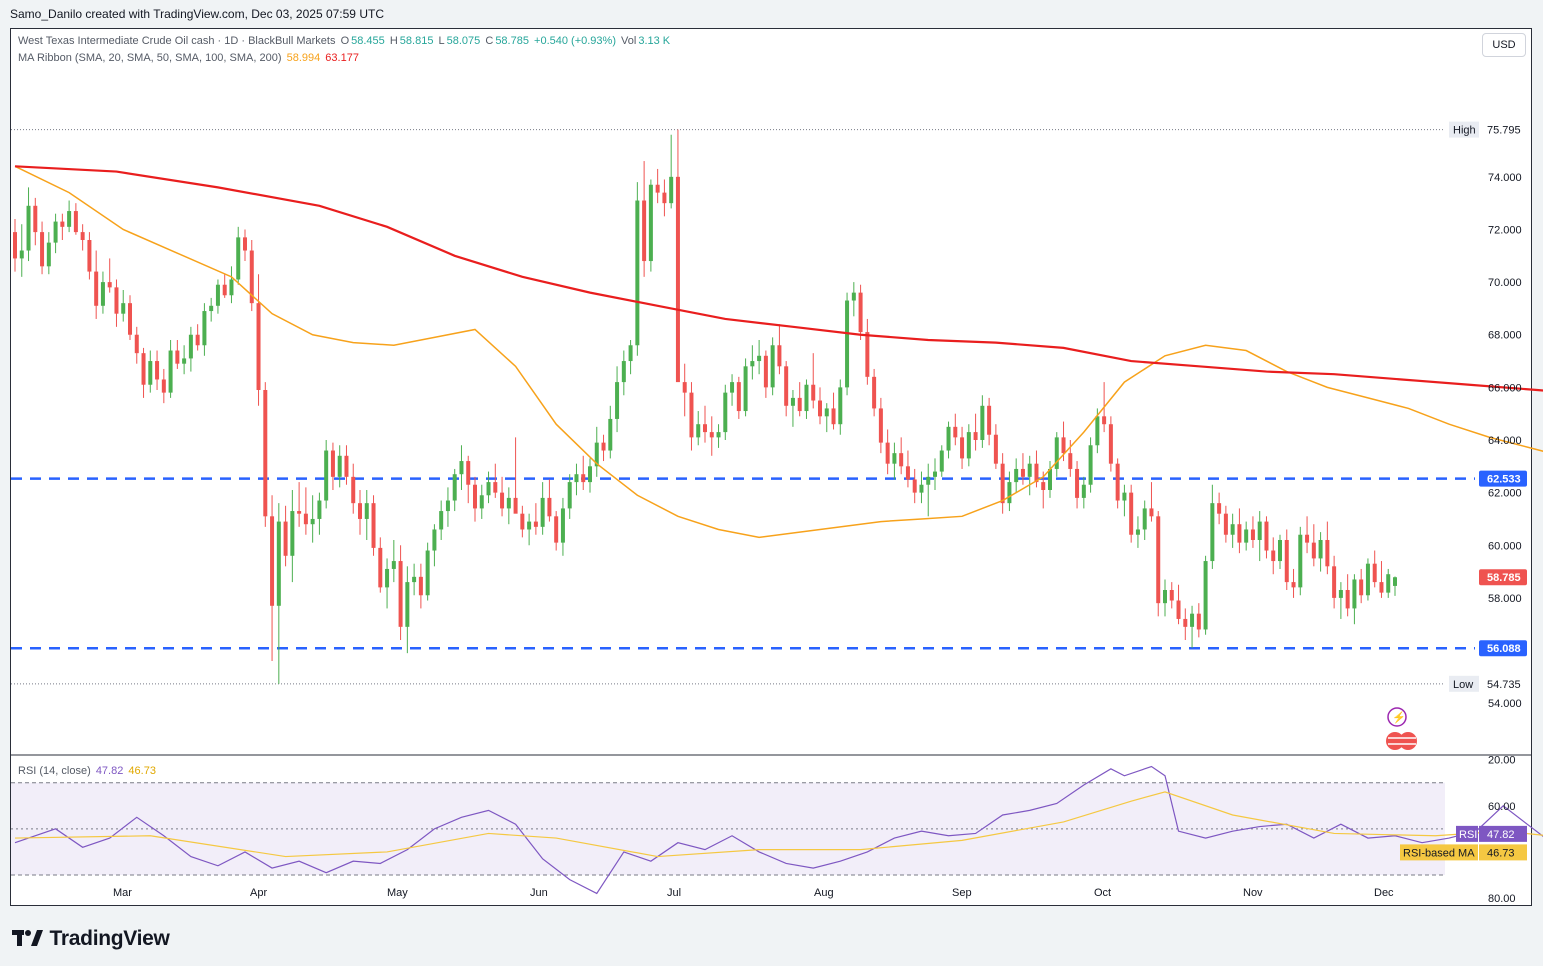 The image size is (1543, 966). Describe the element at coordinates (771, 936) in the screenshot. I see `footer` at that location.